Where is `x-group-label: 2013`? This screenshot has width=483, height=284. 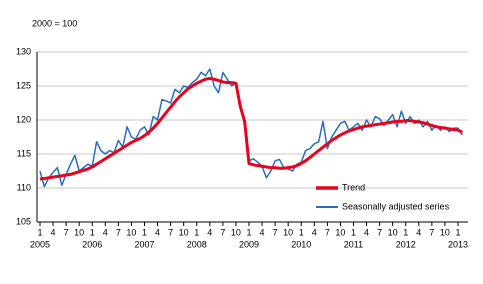
x-group-label: 2013 is located at coordinates (458, 244).